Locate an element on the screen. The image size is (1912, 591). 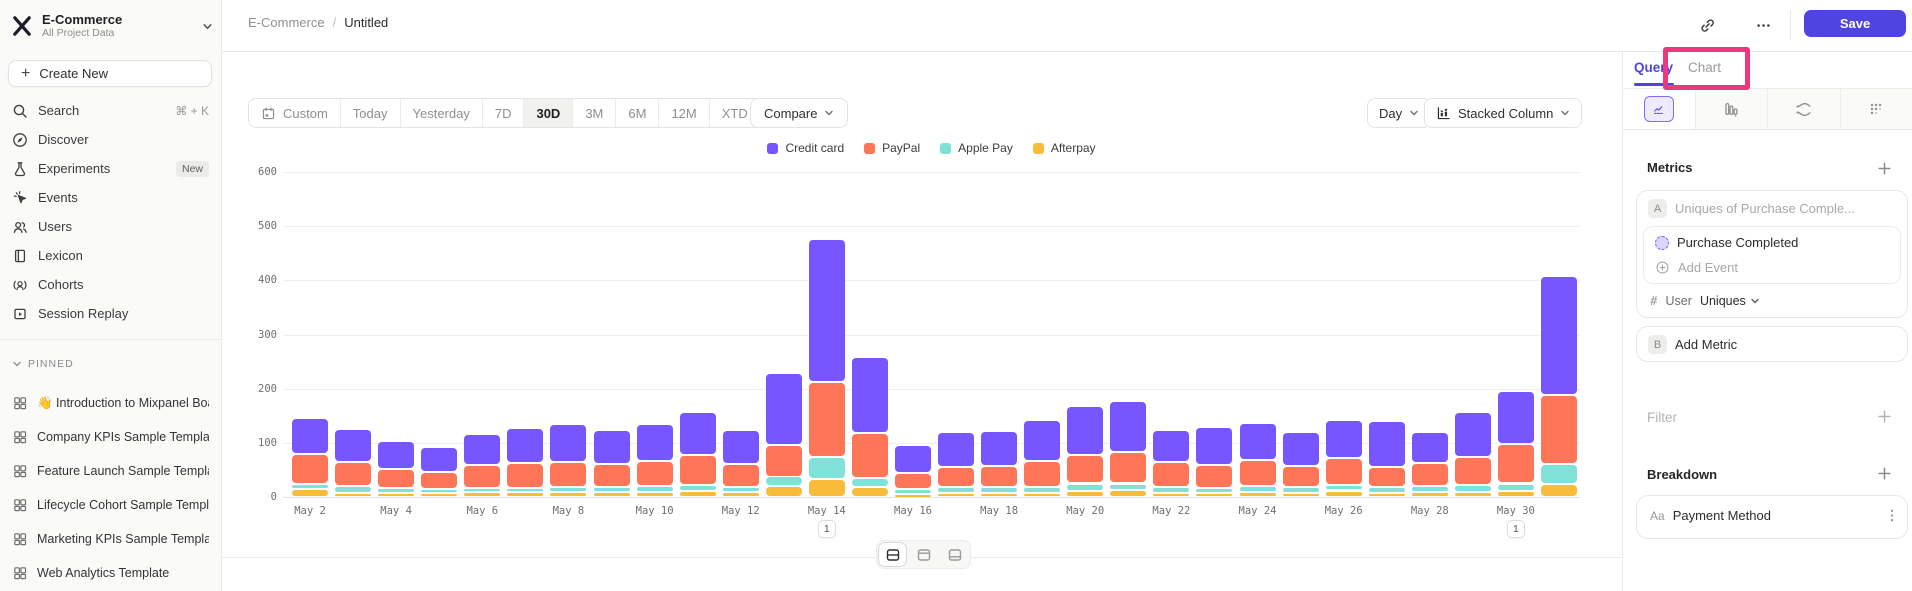
breadcrumb-project: E-Commerce is located at coordinates (286, 22).